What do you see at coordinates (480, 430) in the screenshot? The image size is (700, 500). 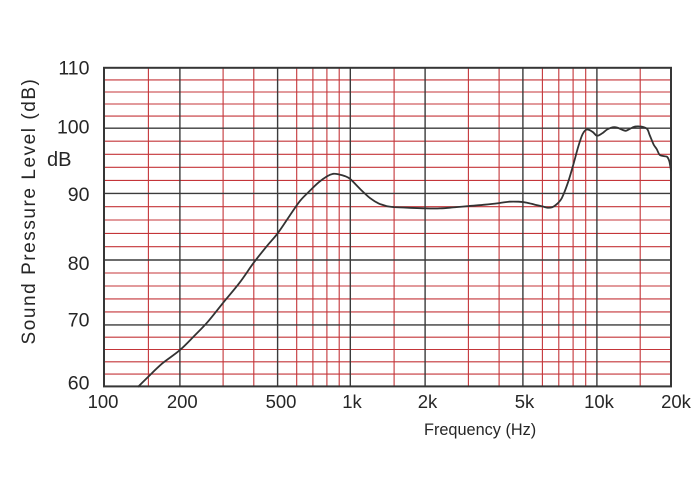 I see `svg-text: Frequency (Hz)` at bounding box center [480, 430].